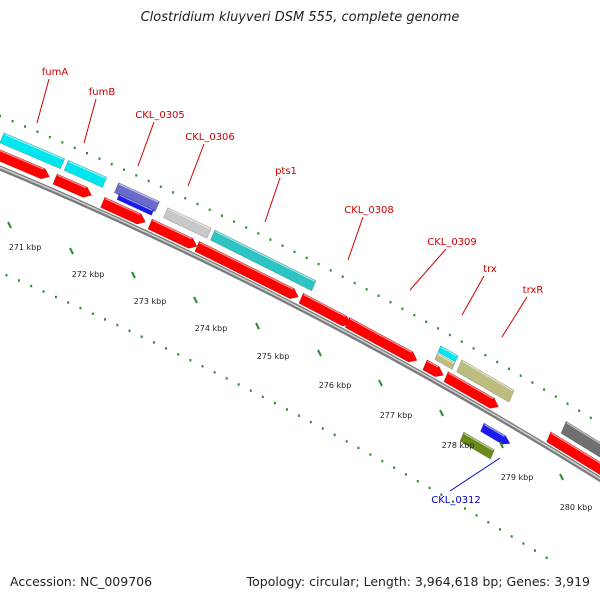 Image resolution: width=600 pixels, height=600 pixels. Describe the element at coordinates (446, 358) in the screenshot. I see `gene-trx-olive-highlight` at that location.